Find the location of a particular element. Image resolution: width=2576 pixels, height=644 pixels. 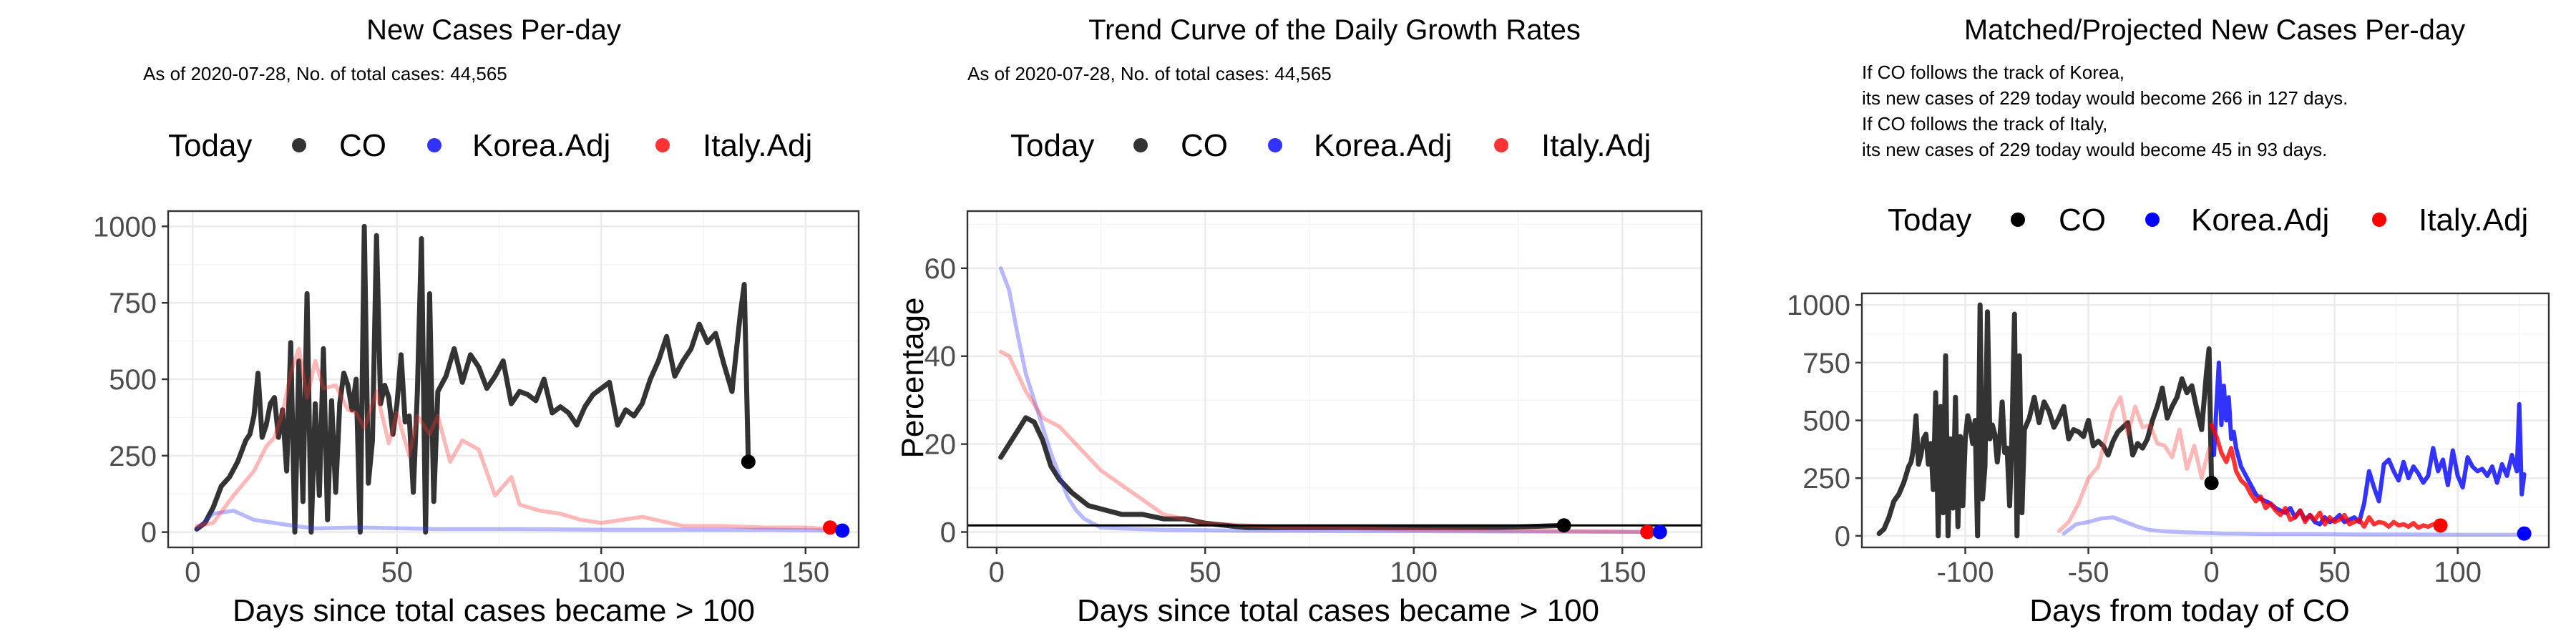

x-tick-label: -100 is located at coordinates (1965, 572).